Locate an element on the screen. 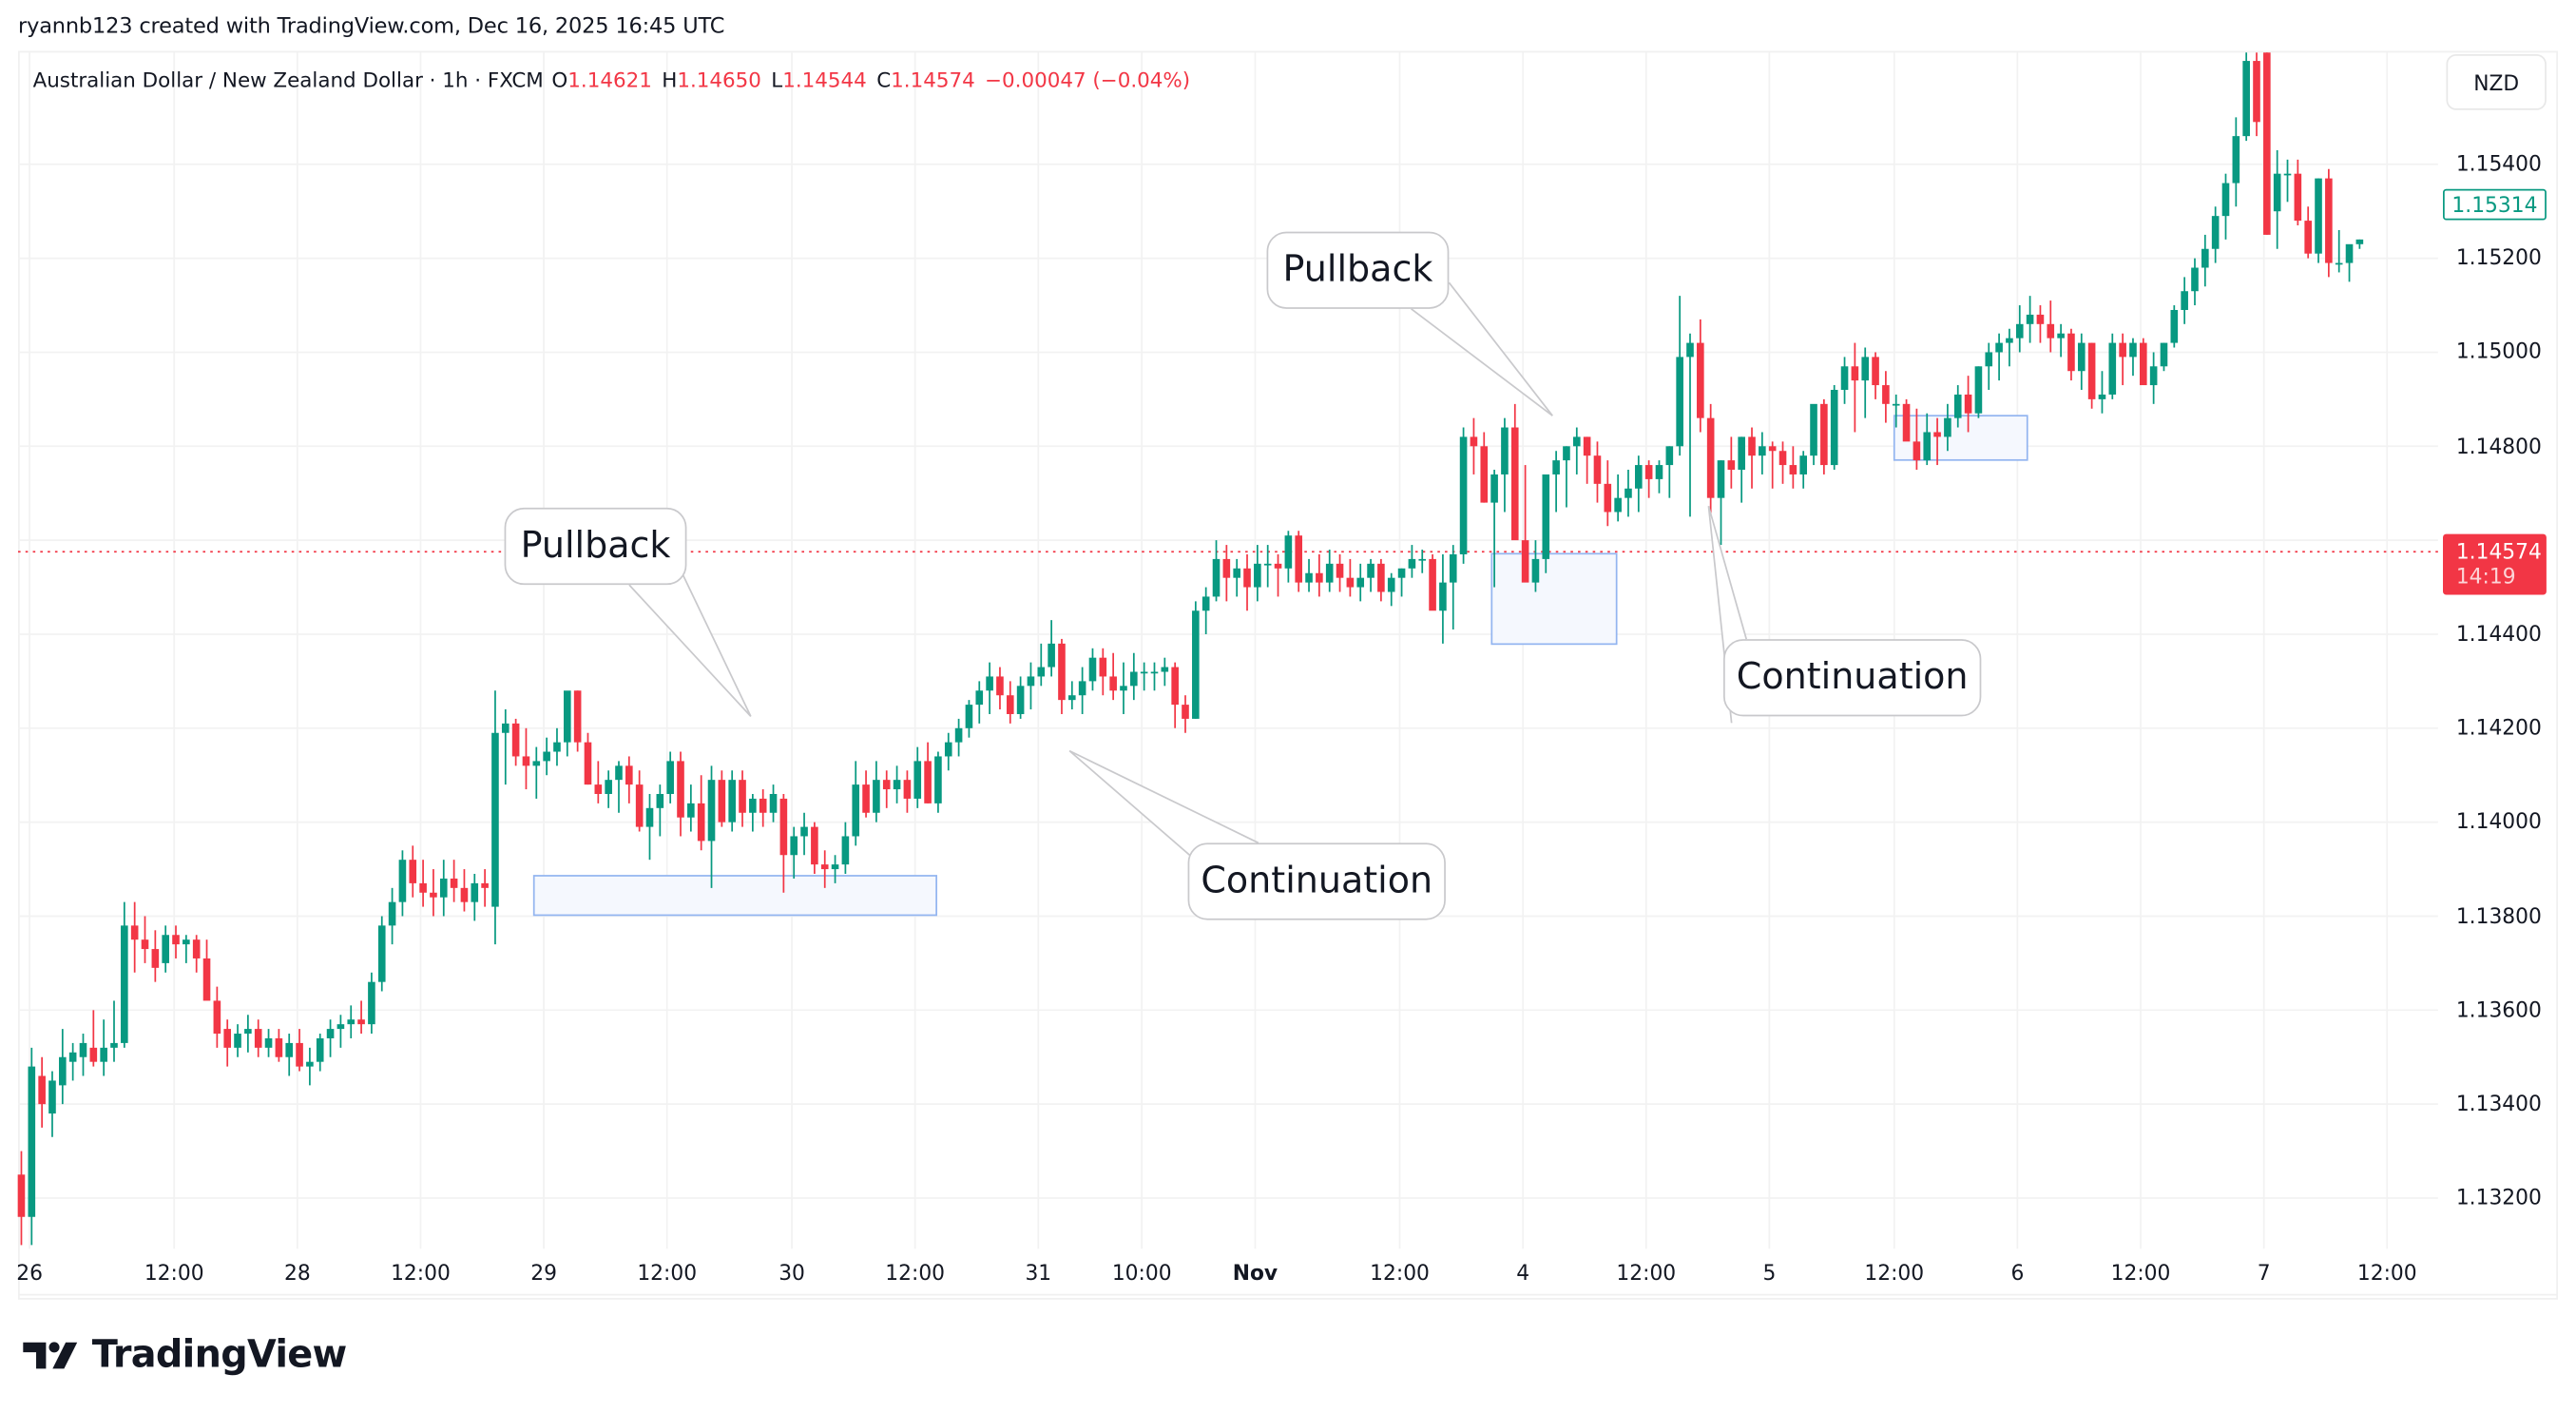 The width and height of the screenshot is (2576, 1413). open-value: 1.14621 is located at coordinates (610, 79).